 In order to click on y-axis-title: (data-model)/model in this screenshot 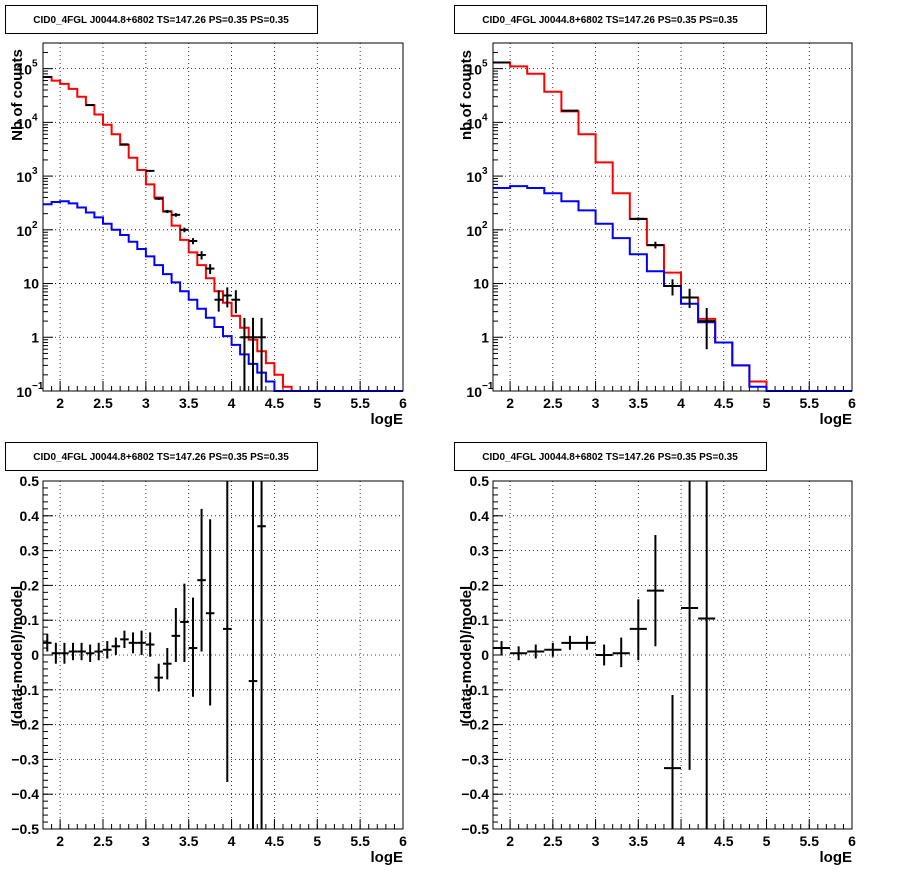, I will do `click(466, 655)`.